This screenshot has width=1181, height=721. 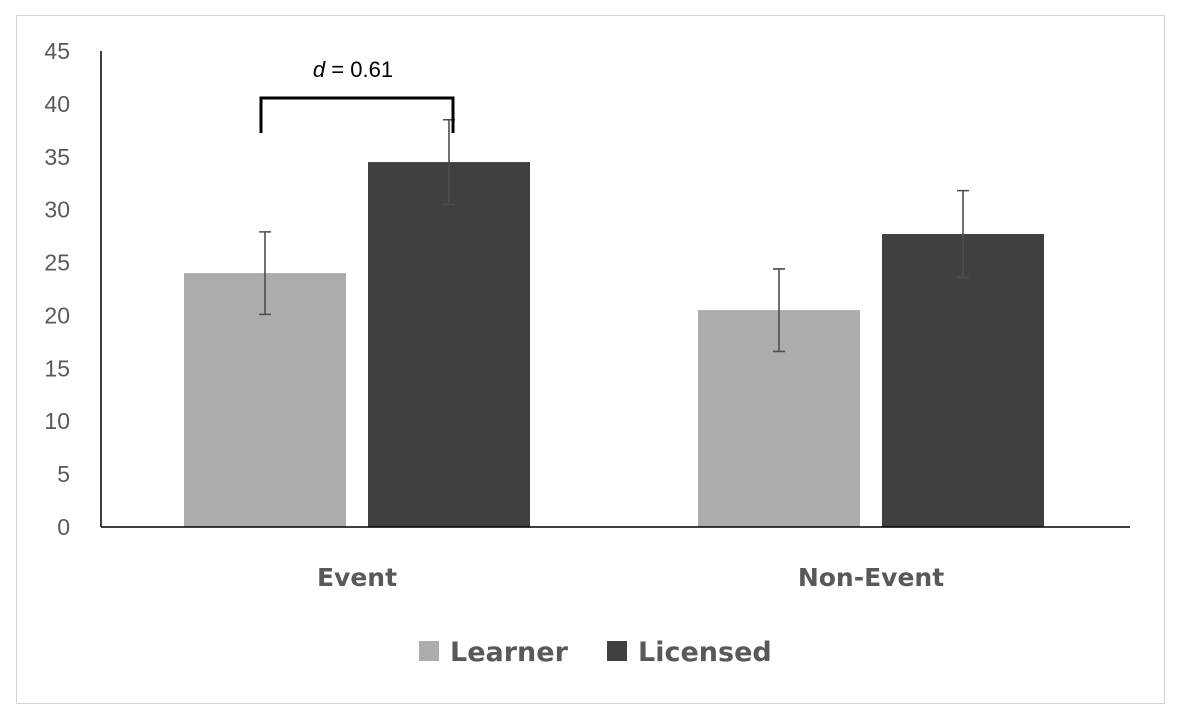 What do you see at coordinates (705, 652) in the screenshot?
I see `legend-label-licensed: Licensed` at bounding box center [705, 652].